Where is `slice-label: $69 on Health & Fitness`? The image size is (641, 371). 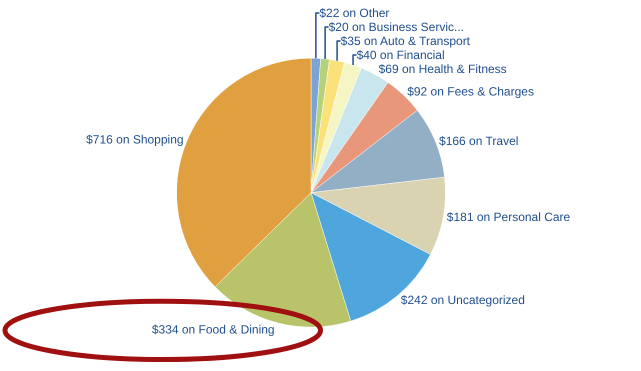 slice-label: $69 on Health & Fitness is located at coordinates (442, 69).